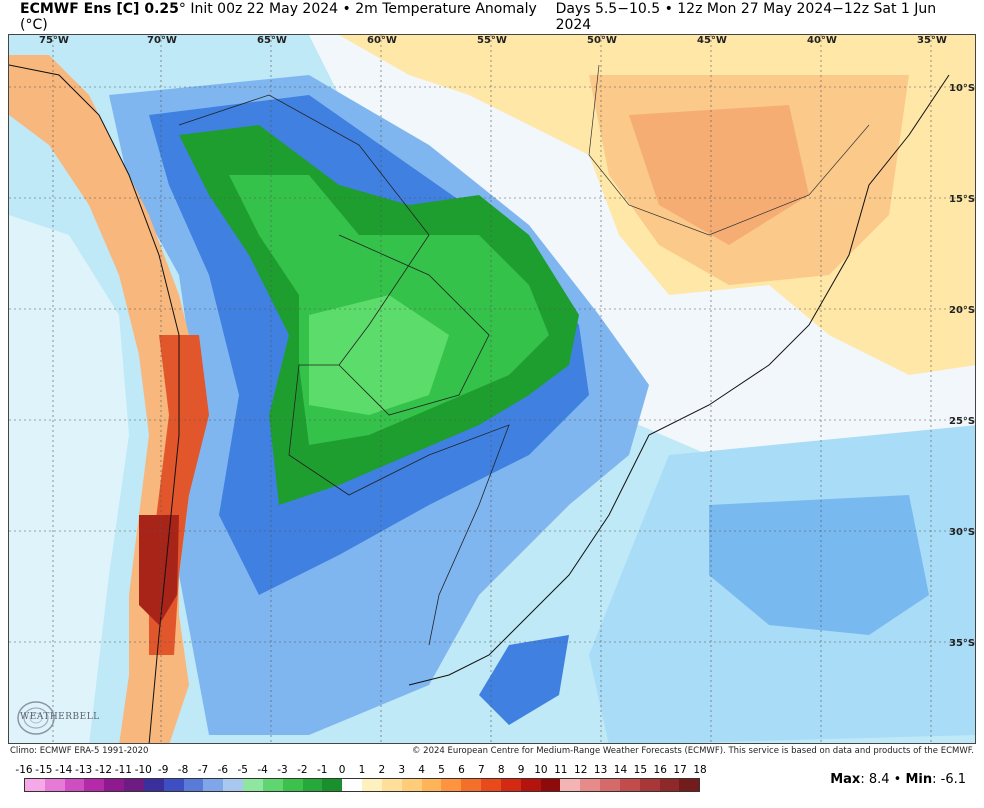 The width and height of the screenshot is (984, 808). What do you see at coordinates (163, 770) in the screenshot?
I see `colorbar-tick-label: -9` at bounding box center [163, 770].